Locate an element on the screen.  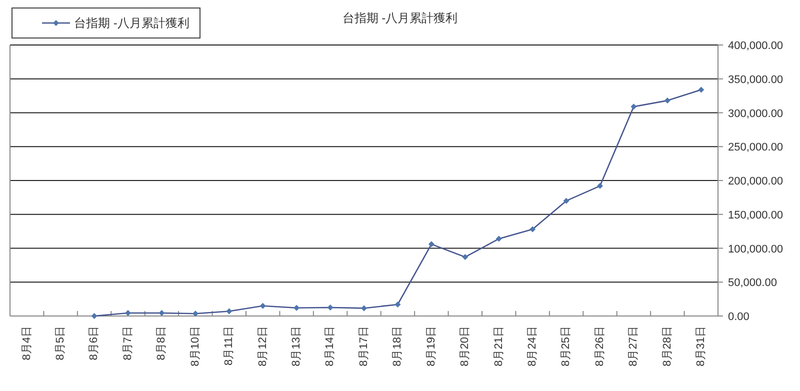
x-tick-label: 8月21日 is located at coordinates (498, 346).